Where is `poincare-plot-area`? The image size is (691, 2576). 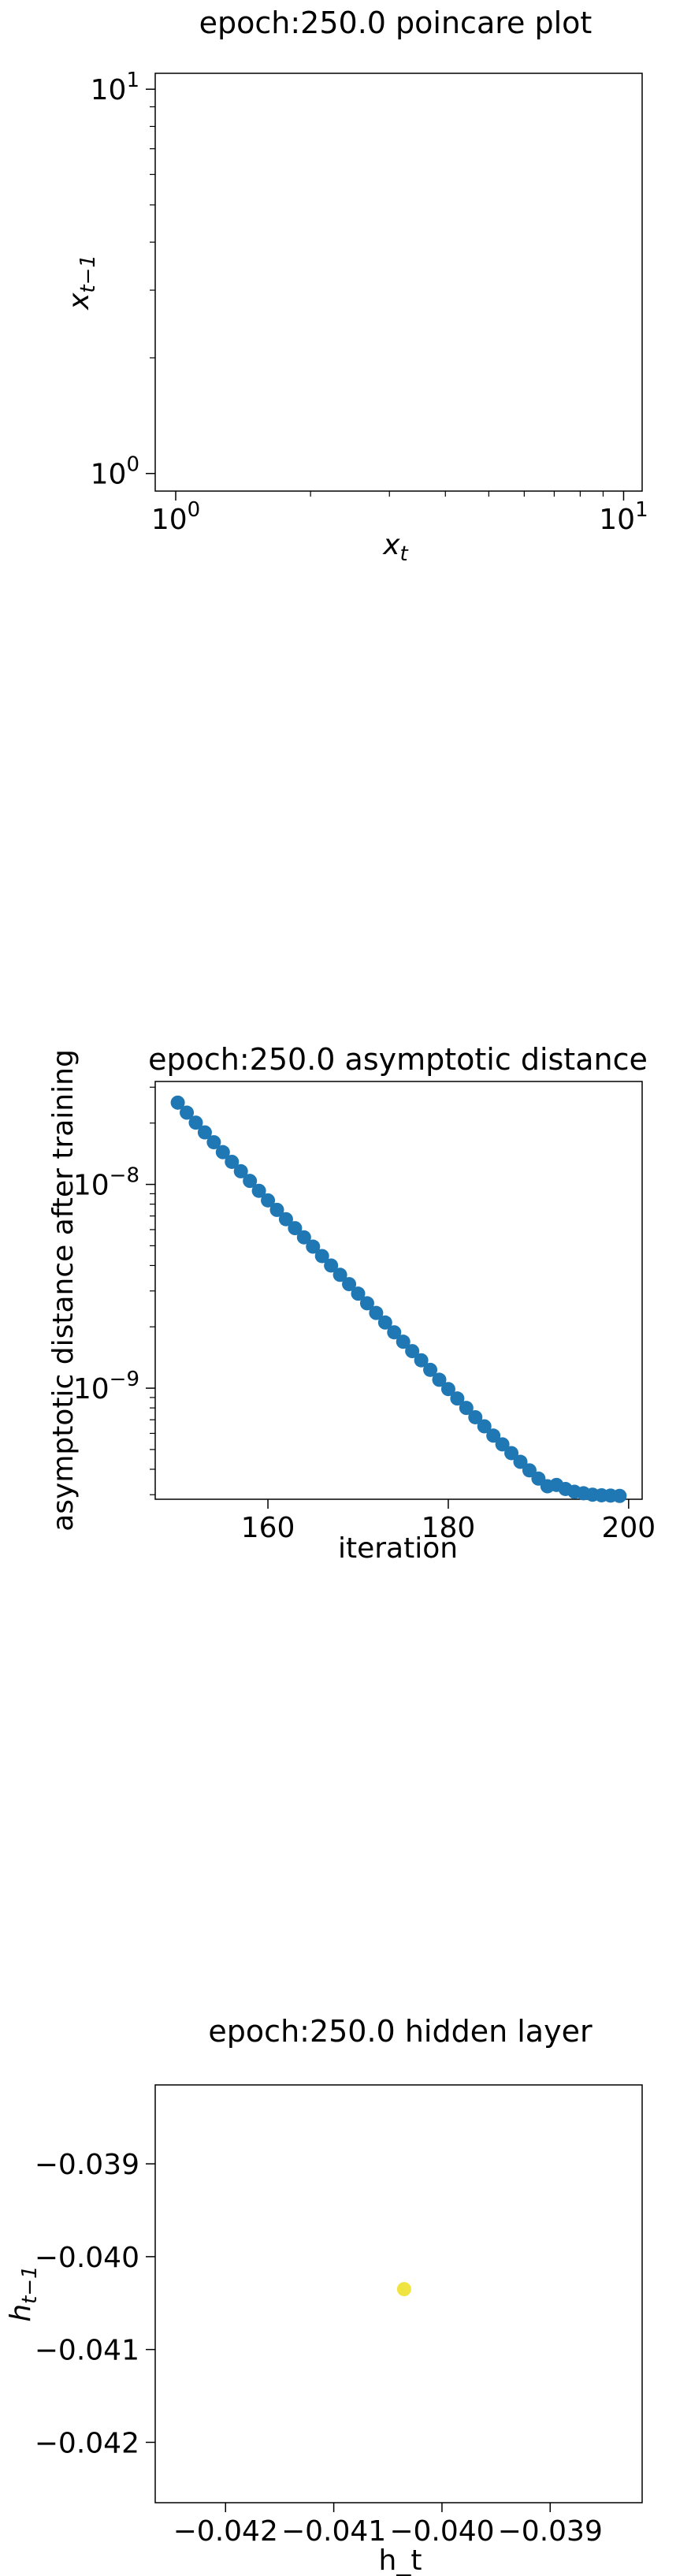
poincare-plot-area is located at coordinates (398, 282).